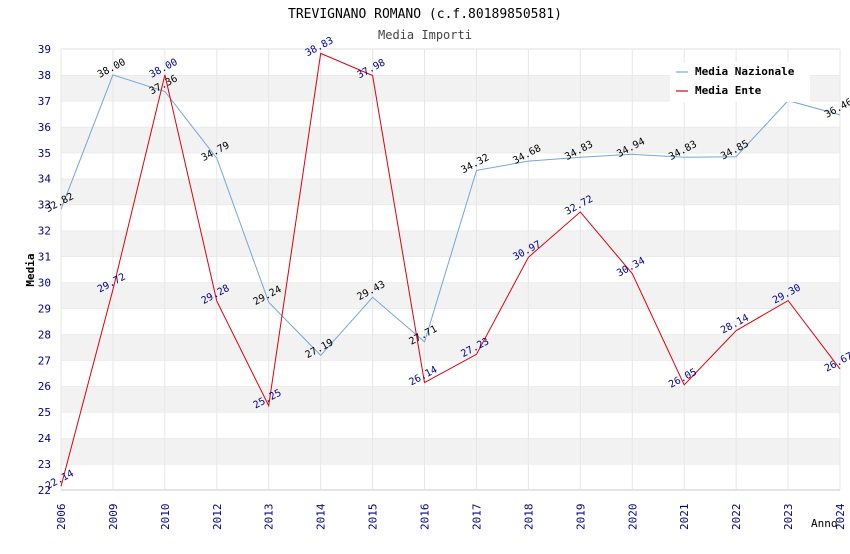 Image resolution: width=850 pixels, height=554 pixels. I want to click on y-tick-label: 26, so click(44, 386).